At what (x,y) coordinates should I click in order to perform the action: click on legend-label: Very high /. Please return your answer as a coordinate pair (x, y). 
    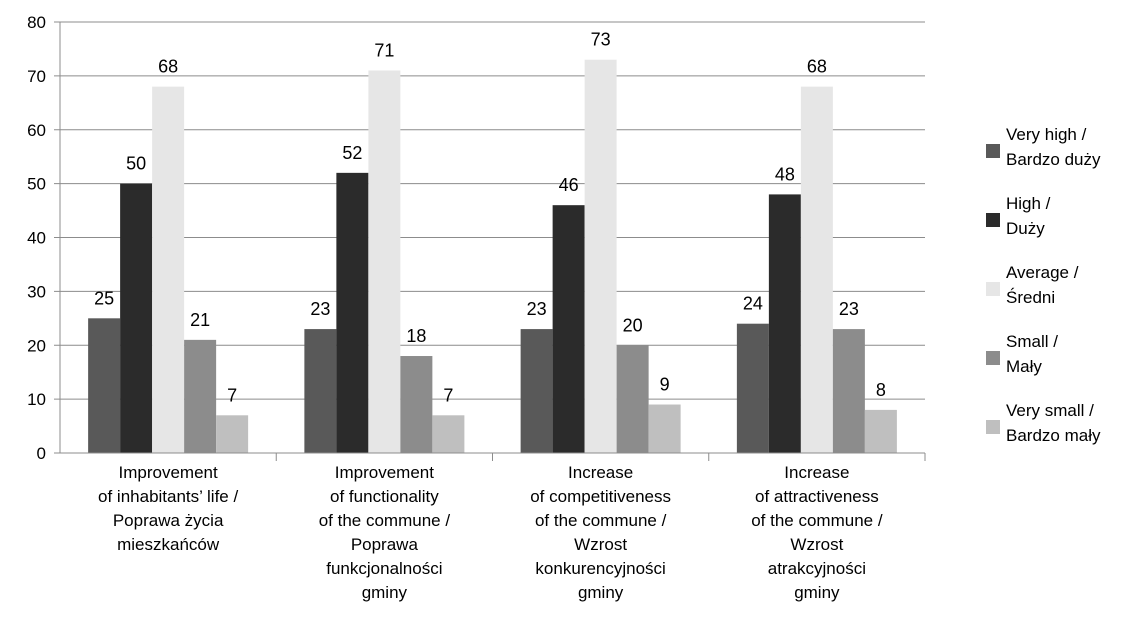
    Looking at the image, I should click on (1046, 134).